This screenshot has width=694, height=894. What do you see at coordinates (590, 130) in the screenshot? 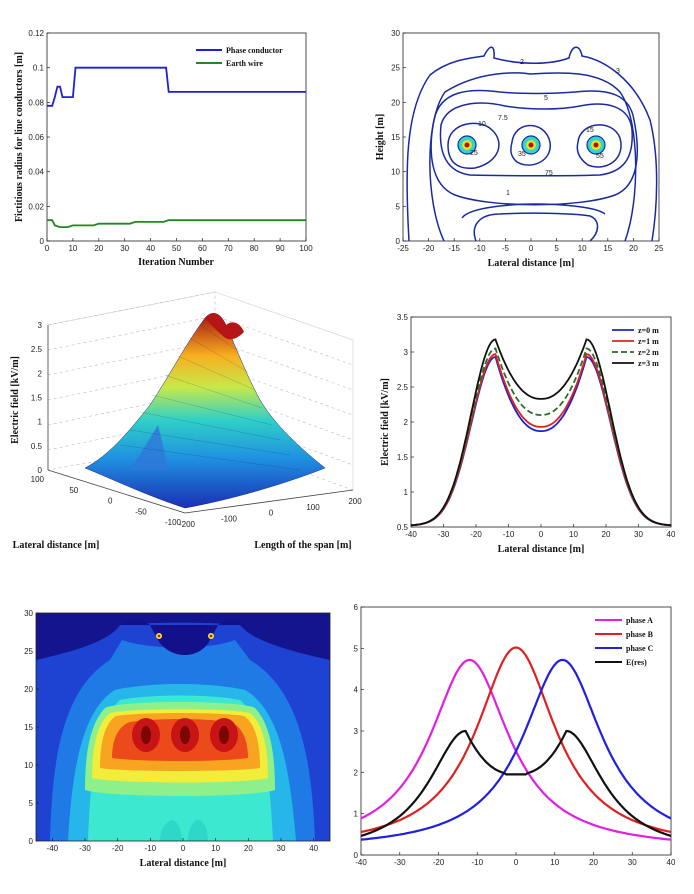
I see `p2-label-15: 15` at bounding box center [590, 130].